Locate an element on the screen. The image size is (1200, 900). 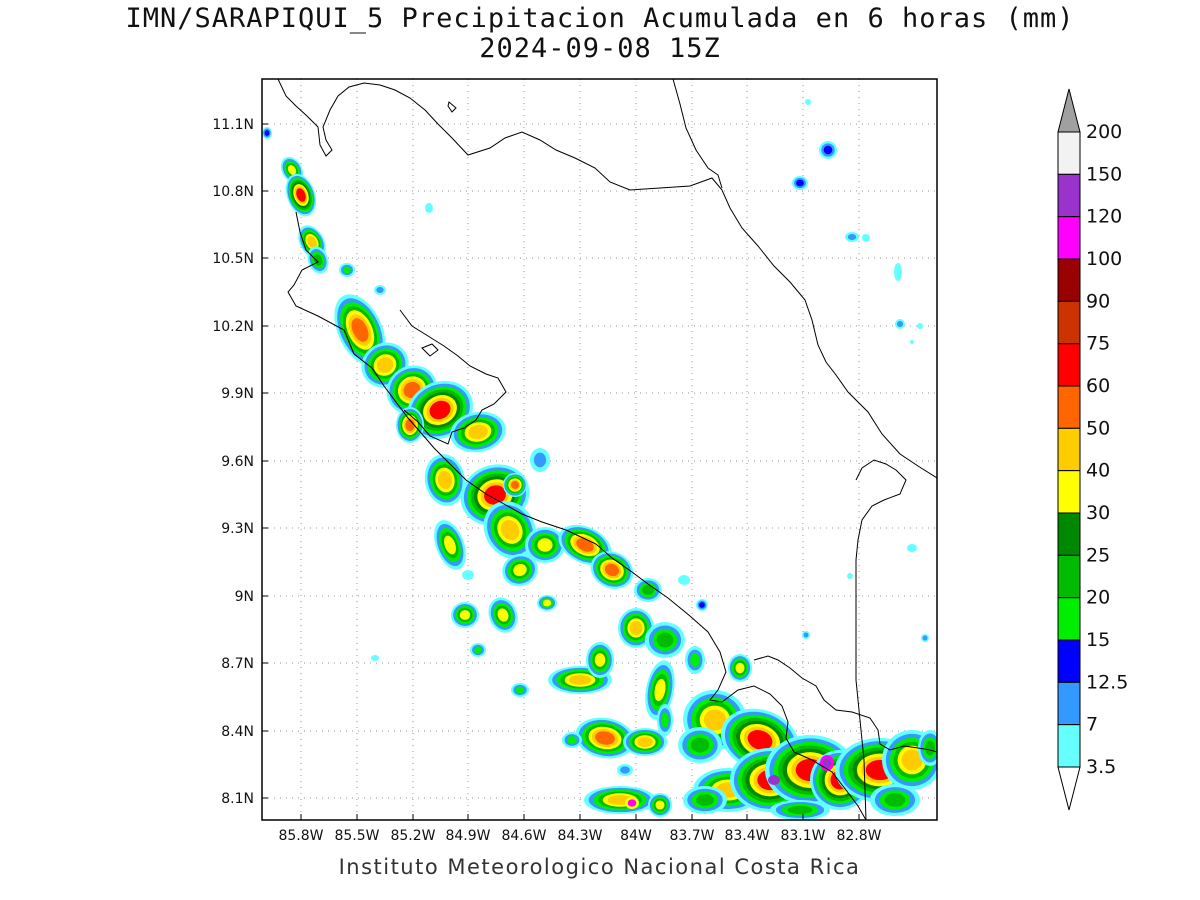
nicaragua-bay is located at coordinates (697, 134).